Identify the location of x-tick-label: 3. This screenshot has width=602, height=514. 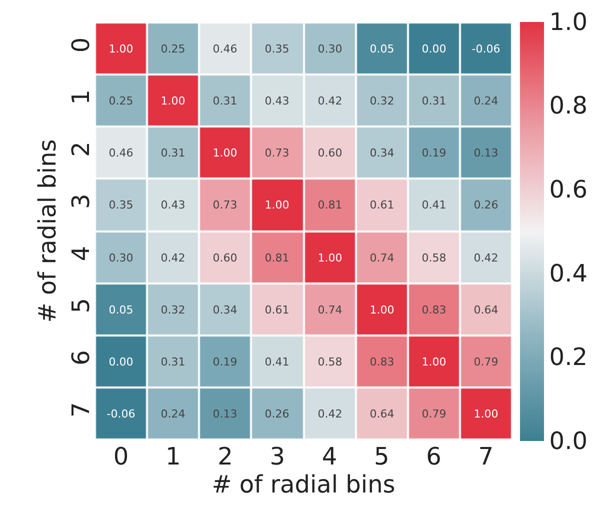
(278, 456).